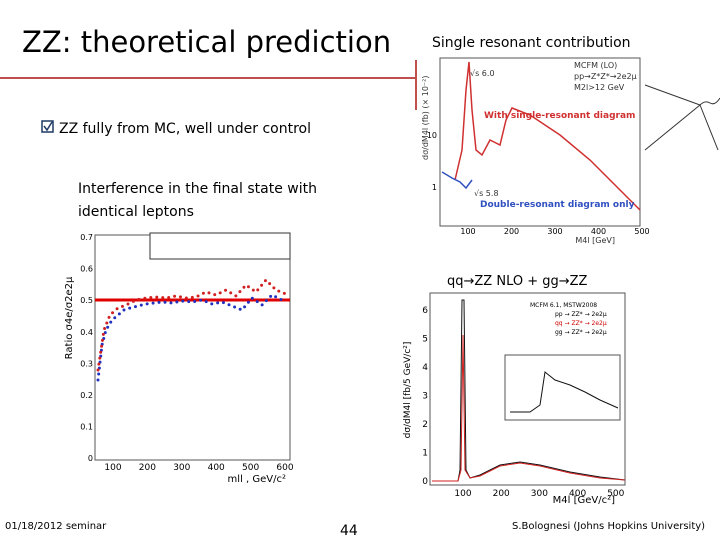 This screenshot has height=544, width=720. Describe the element at coordinates (190, 337) in the screenshot. I see `points-blue` at that location.